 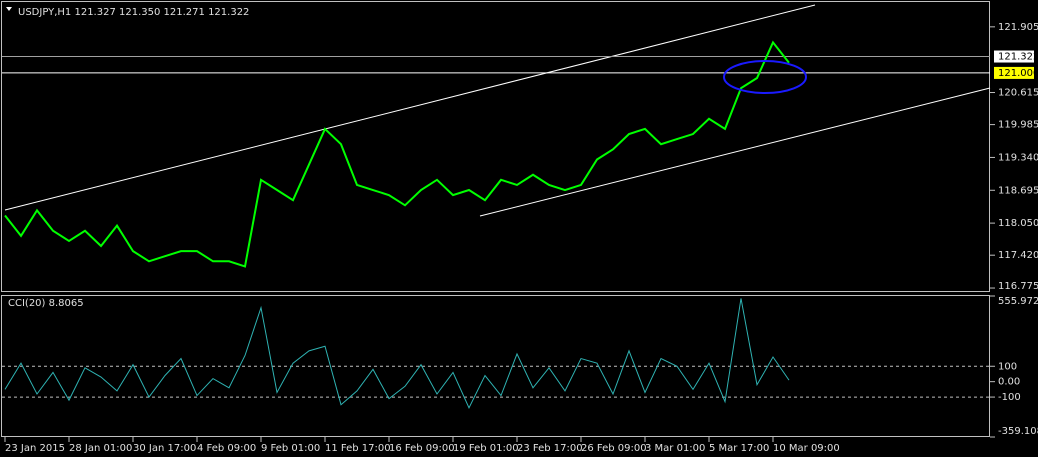 I want to click on x-tick-label: 4 Feb 09:00, so click(x=226, y=448).